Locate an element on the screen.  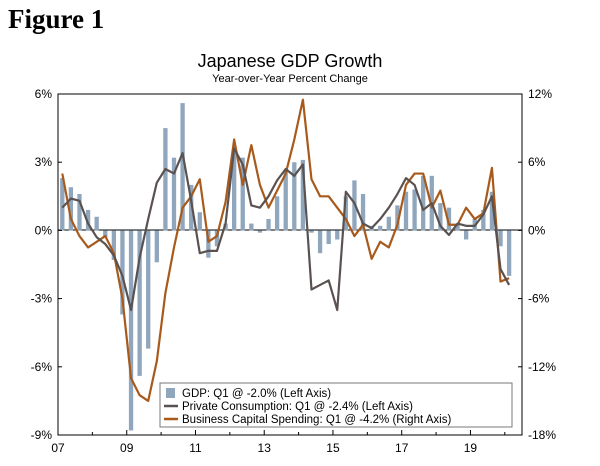
right-axis: 12% 6% 0% -6% -12% -18% is located at coordinates (537, 264).